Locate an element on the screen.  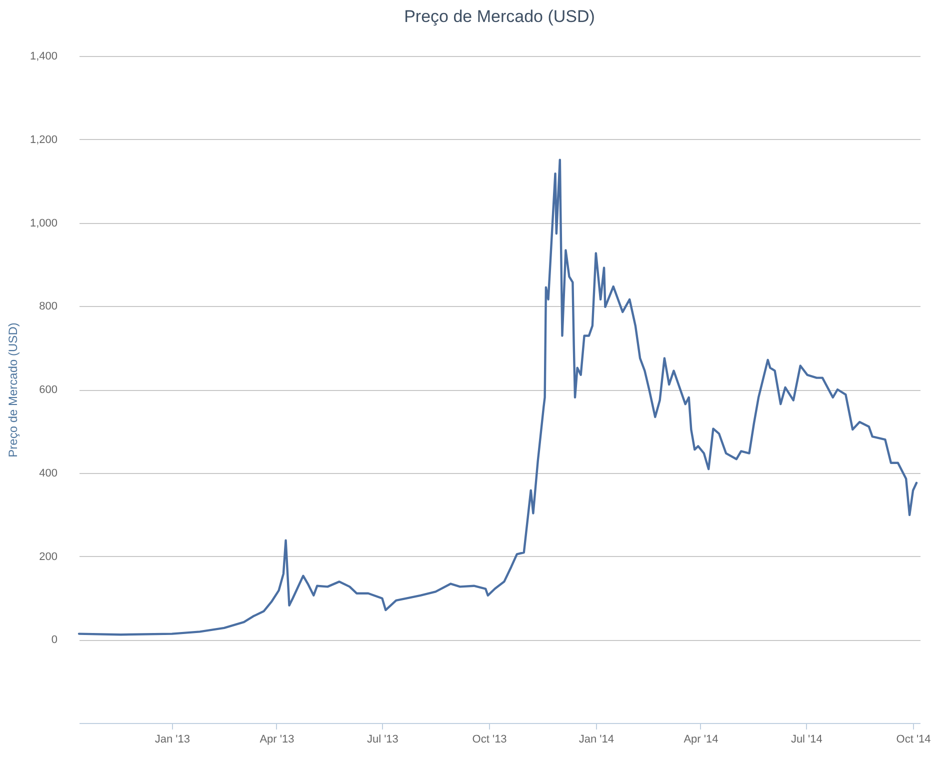
x-tick-label: Apr '13 is located at coordinates (277, 740).